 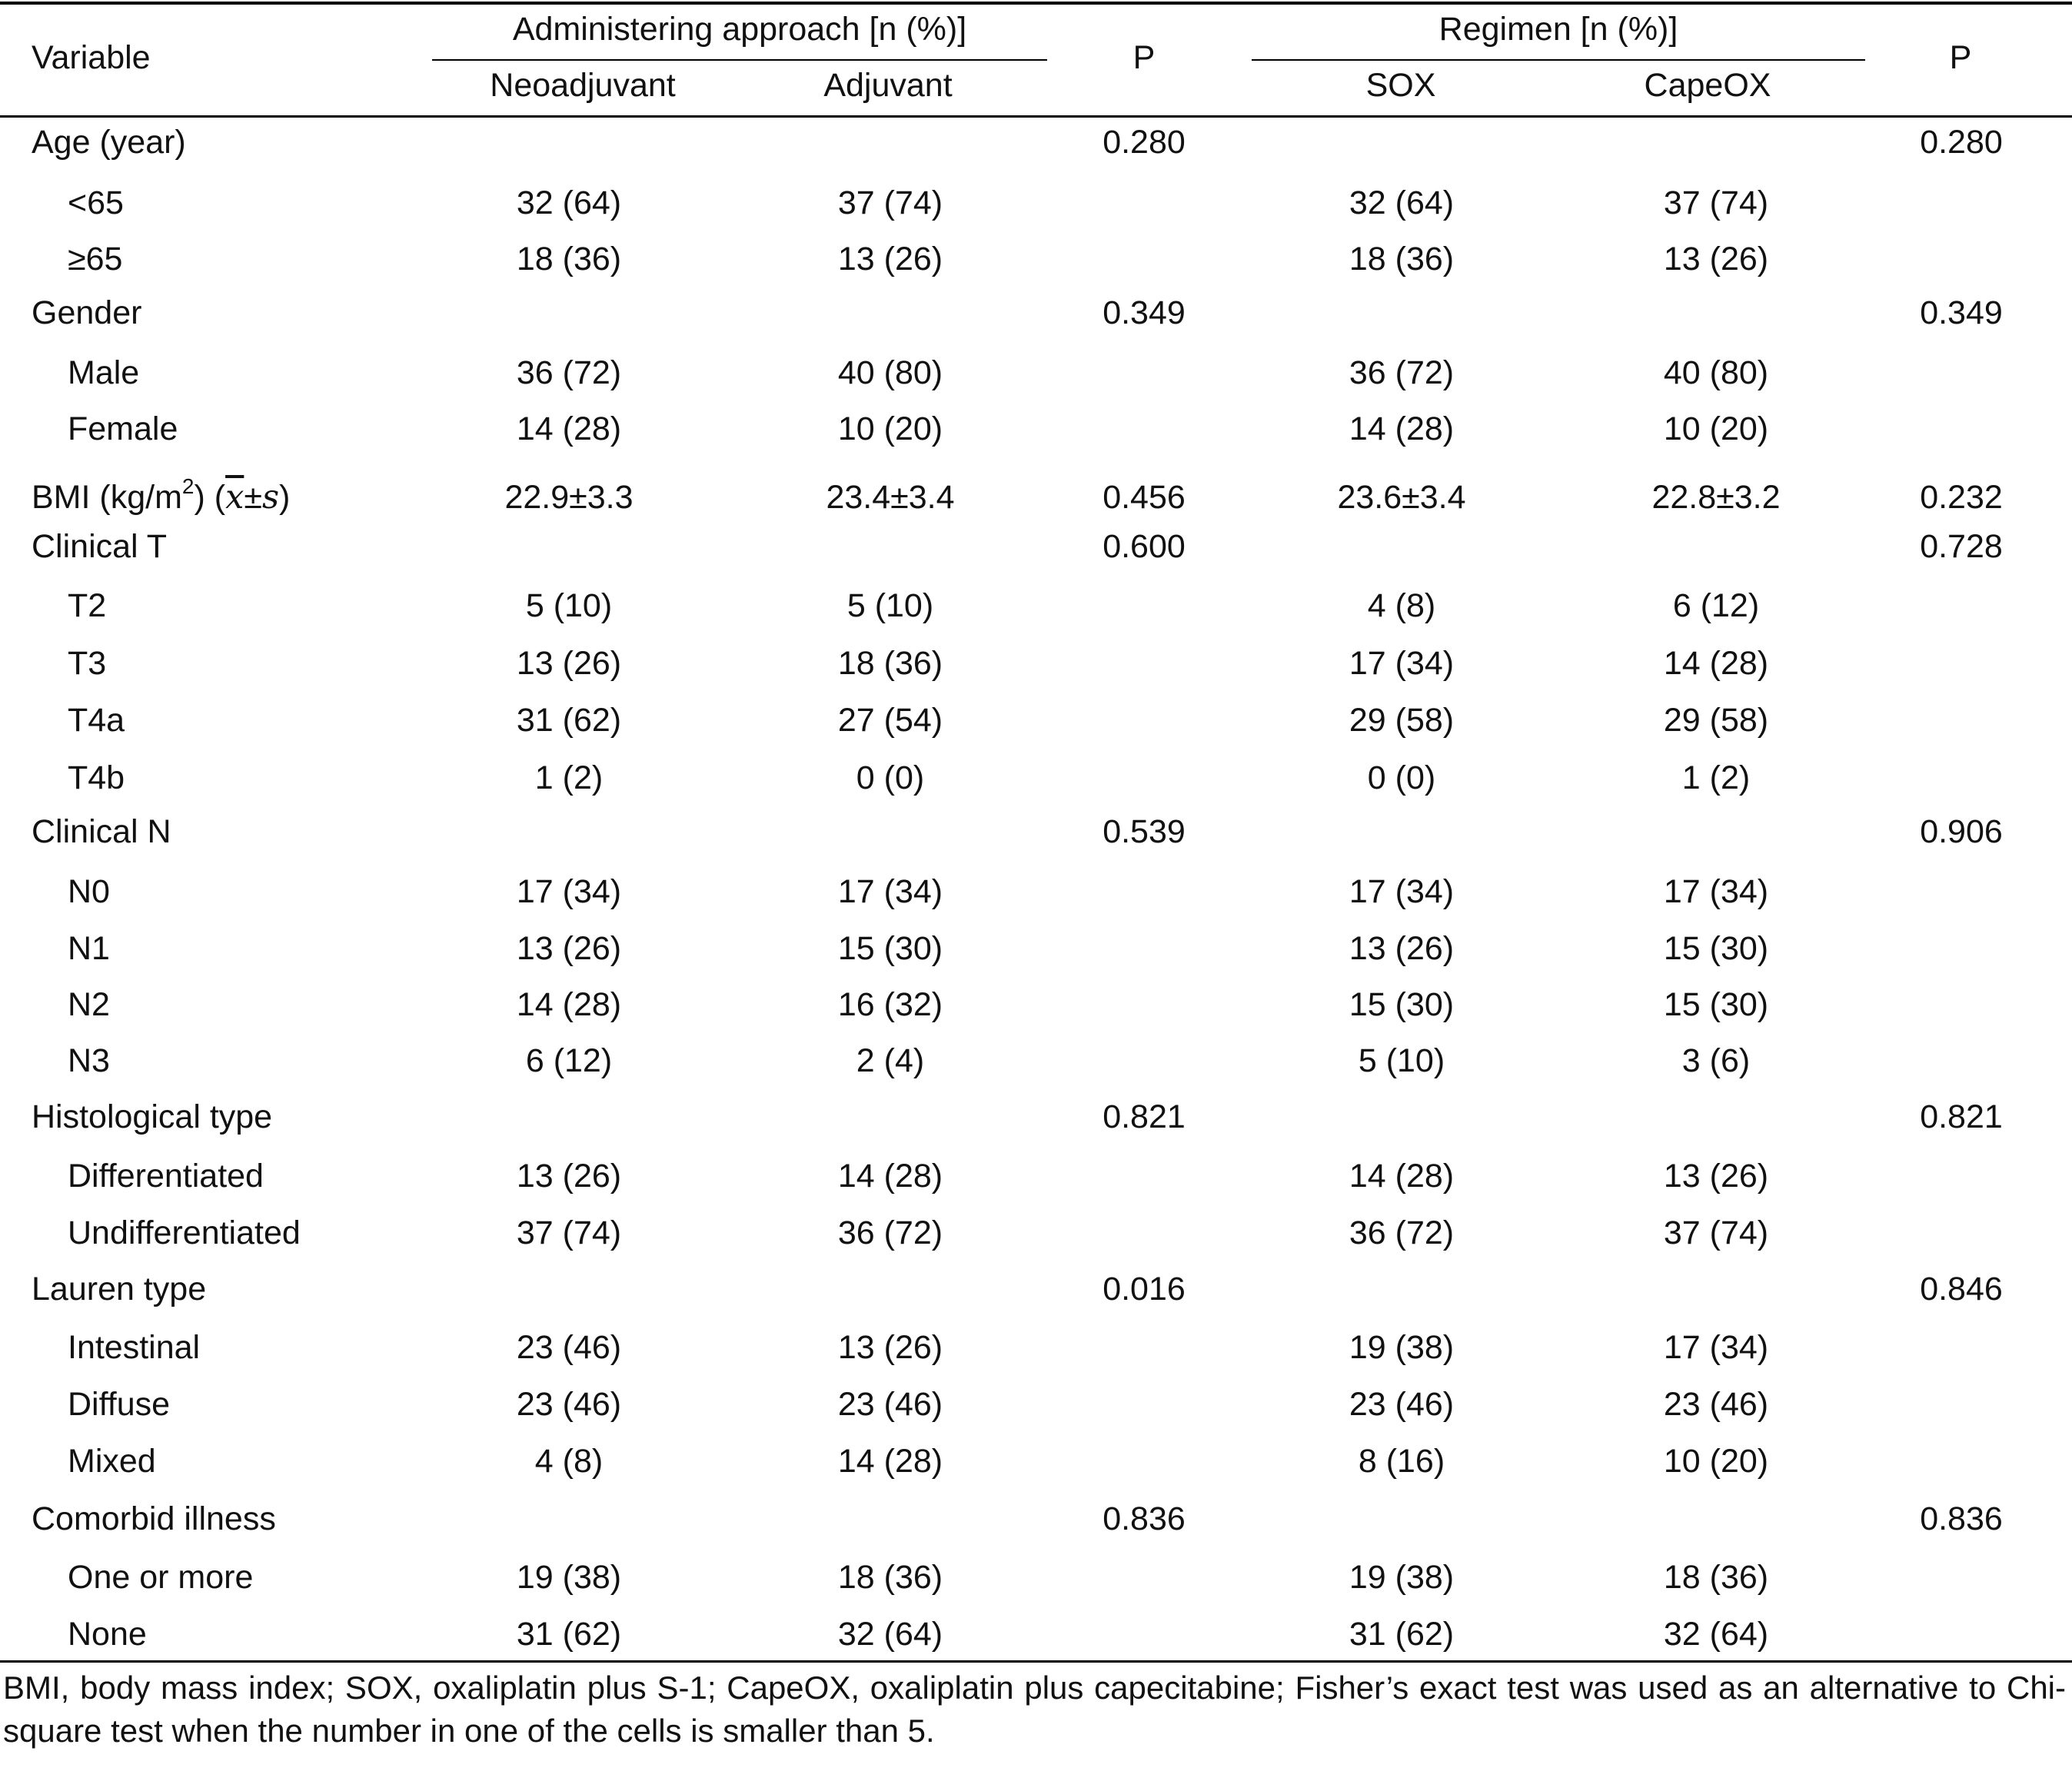 What do you see at coordinates (1716, 663) in the screenshot?
I see `cell-capeox: 14 (28)` at bounding box center [1716, 663].